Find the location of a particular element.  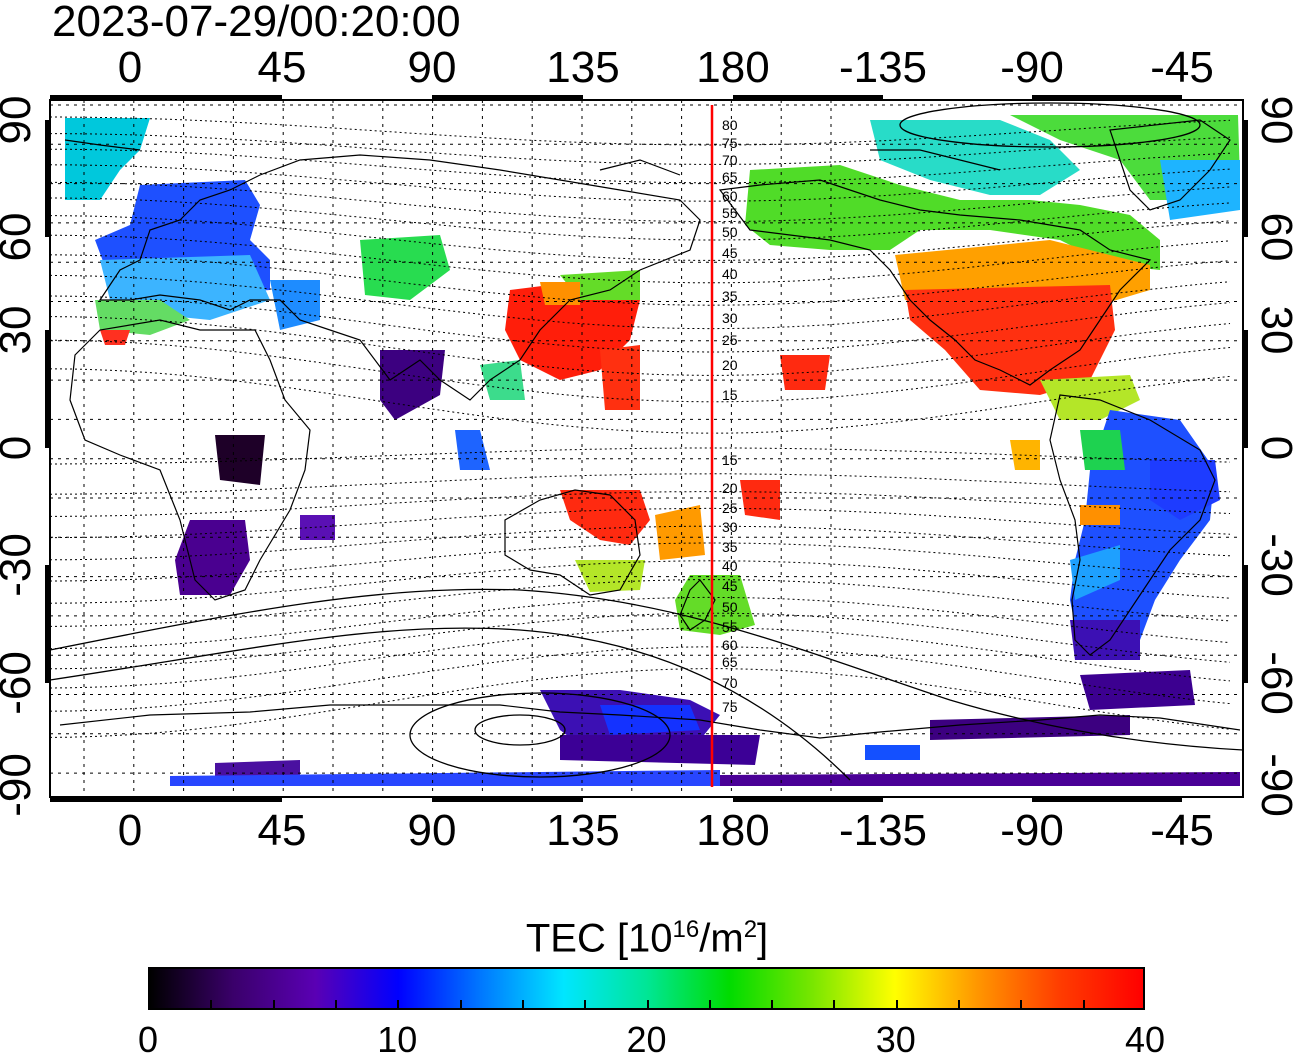

lat-tick-label-left: 30 is located at coordinates (20, 330).